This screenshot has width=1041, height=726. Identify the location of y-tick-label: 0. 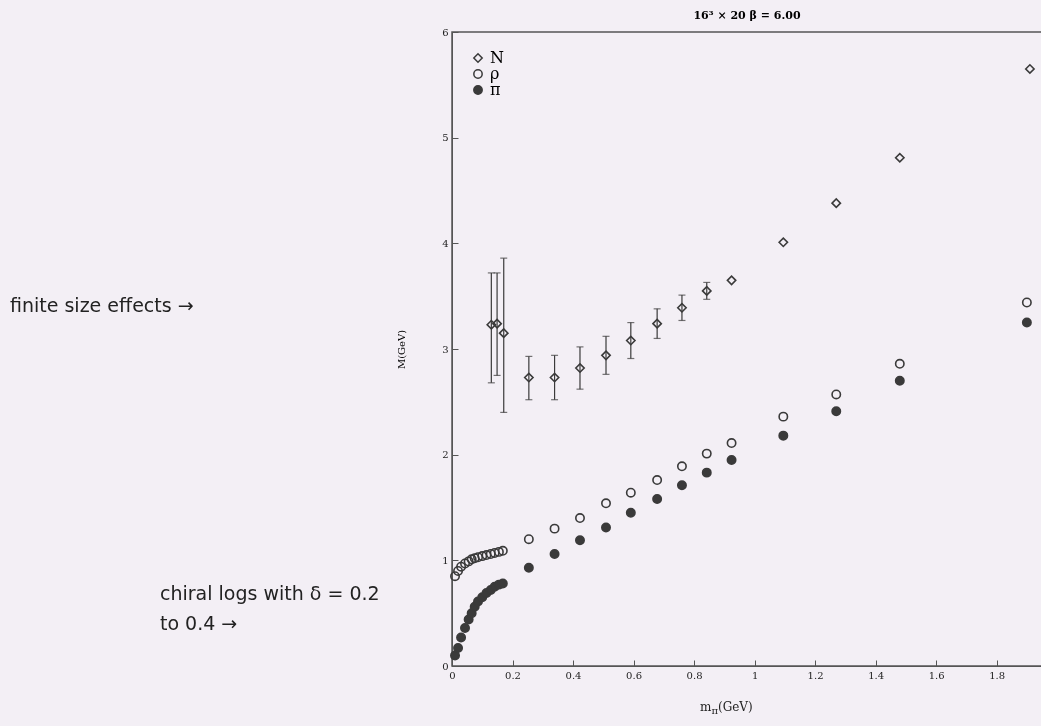
(445, 666).